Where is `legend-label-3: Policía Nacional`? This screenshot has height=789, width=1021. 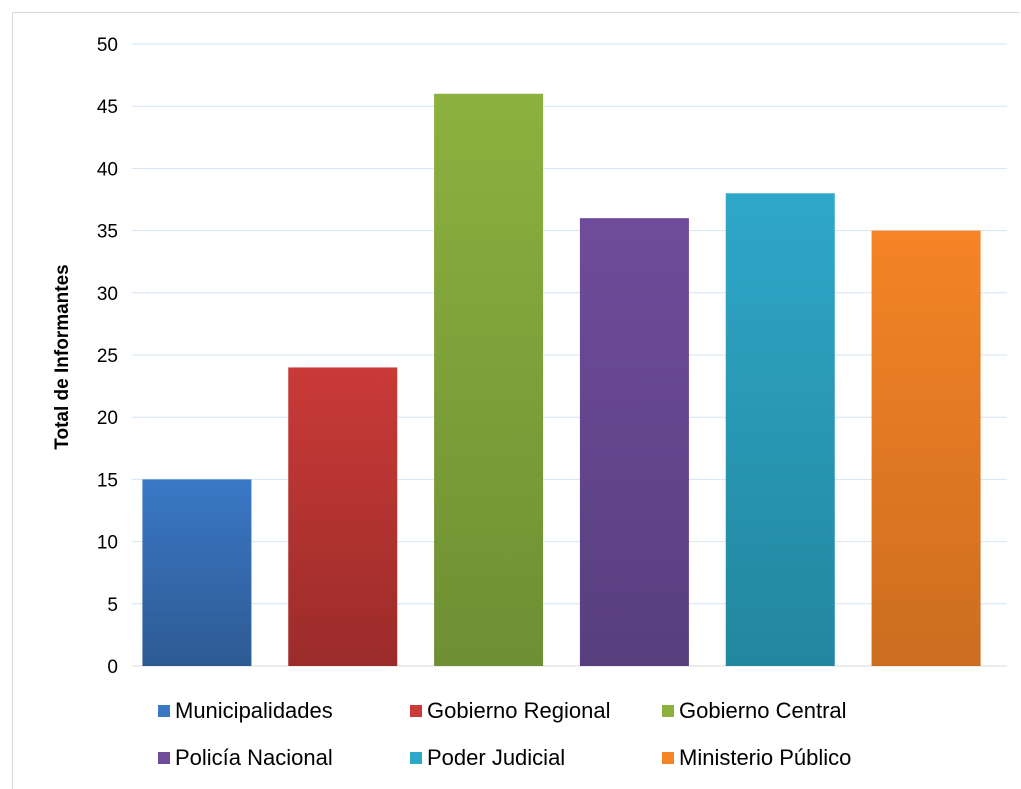
legend-label-3: Policía Nacional is located at coordinates (254, 757).